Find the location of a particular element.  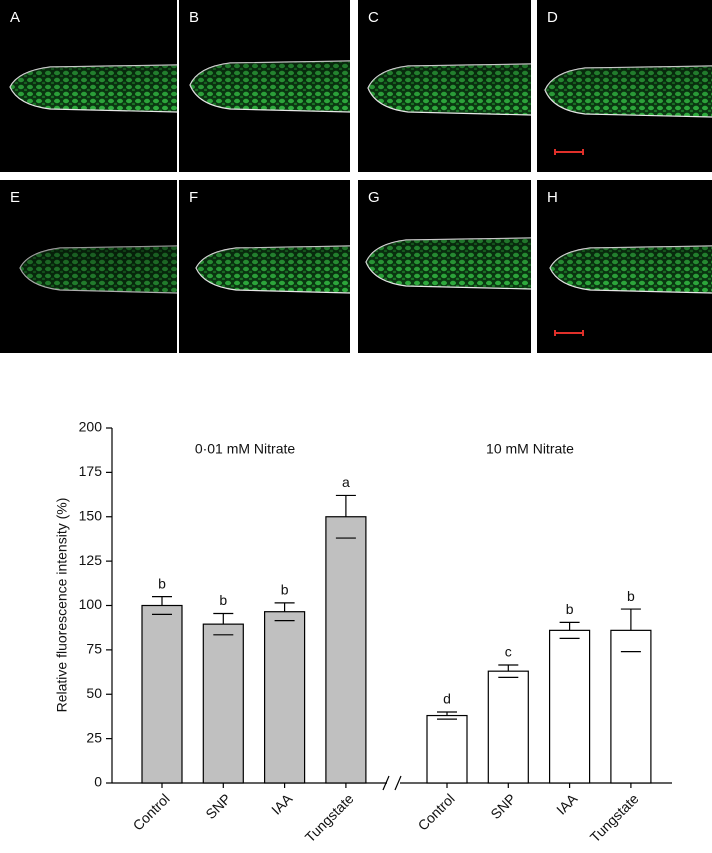

y-tick-label: 100 is located at coordinates (91, 604).